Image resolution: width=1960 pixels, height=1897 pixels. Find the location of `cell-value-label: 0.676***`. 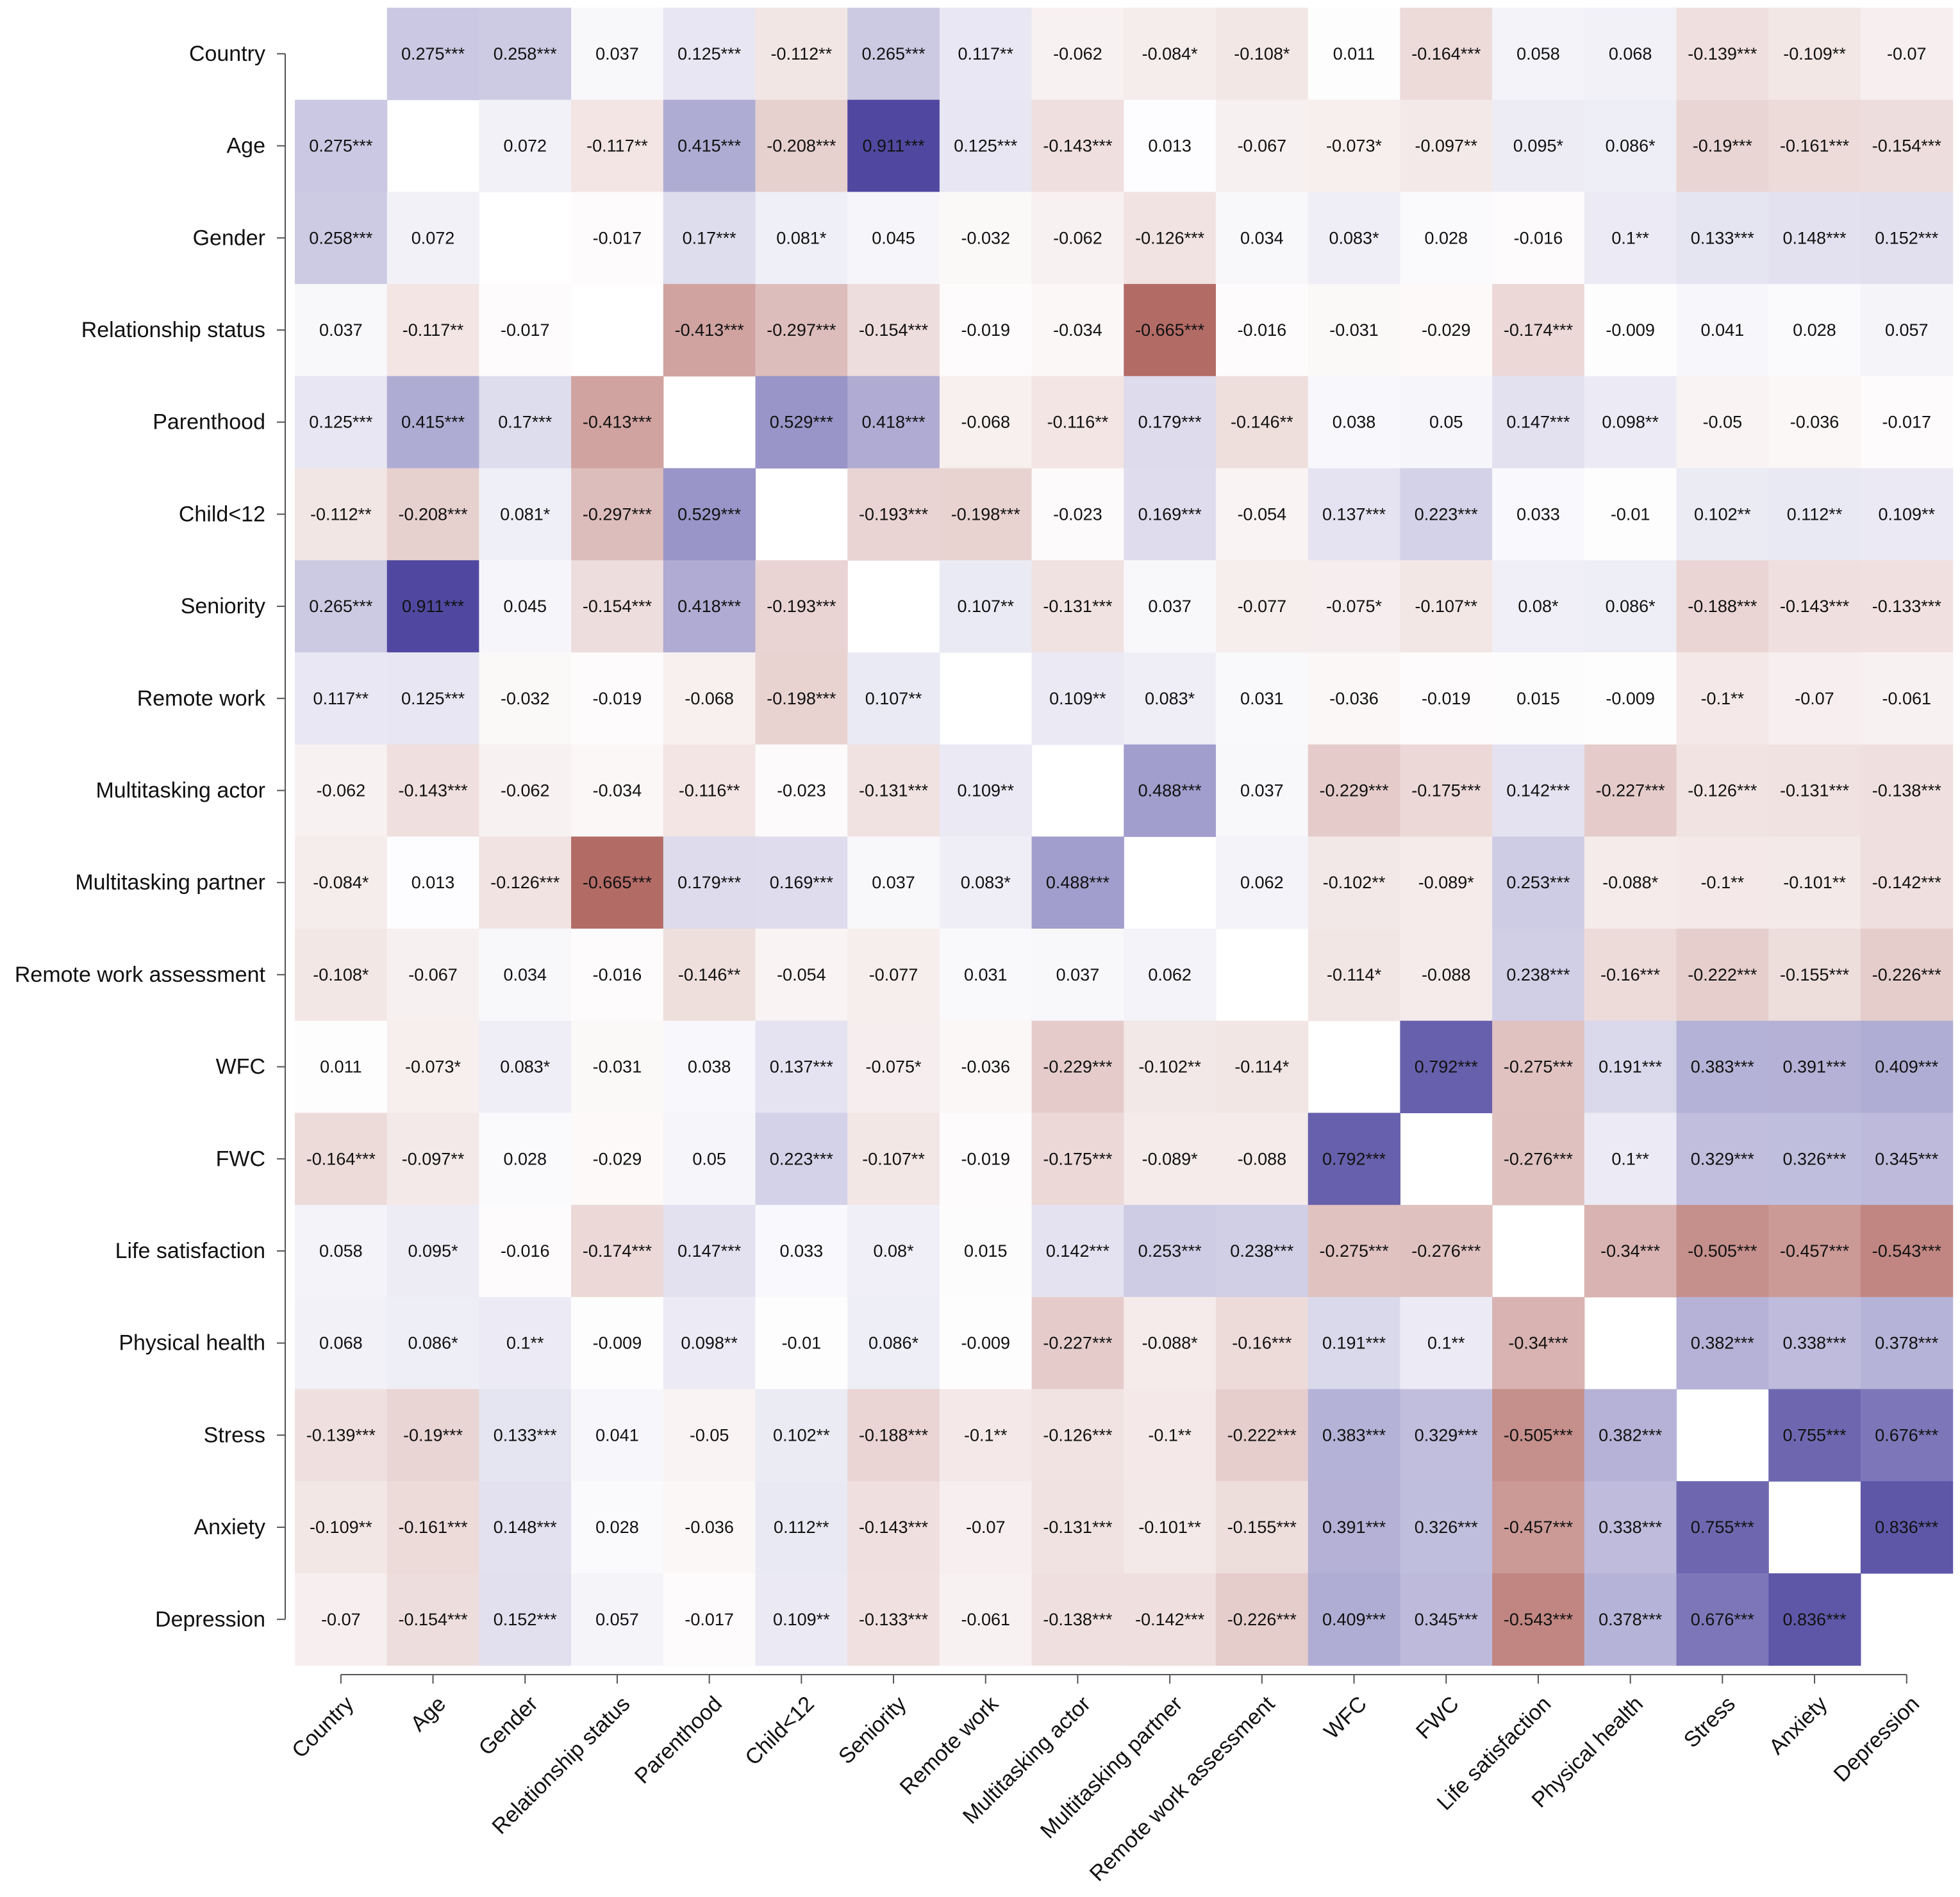

cell-value-label: 0.676*** is located at coordinates (1723, 1619).